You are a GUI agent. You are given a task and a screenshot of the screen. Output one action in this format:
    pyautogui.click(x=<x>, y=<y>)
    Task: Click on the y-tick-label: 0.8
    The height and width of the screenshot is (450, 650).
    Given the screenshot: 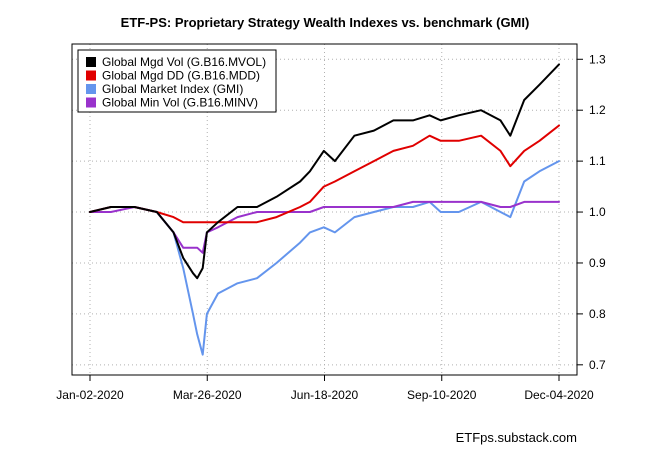 What is the action you would take?
    pyautogui.click(x=597, y=314)
    